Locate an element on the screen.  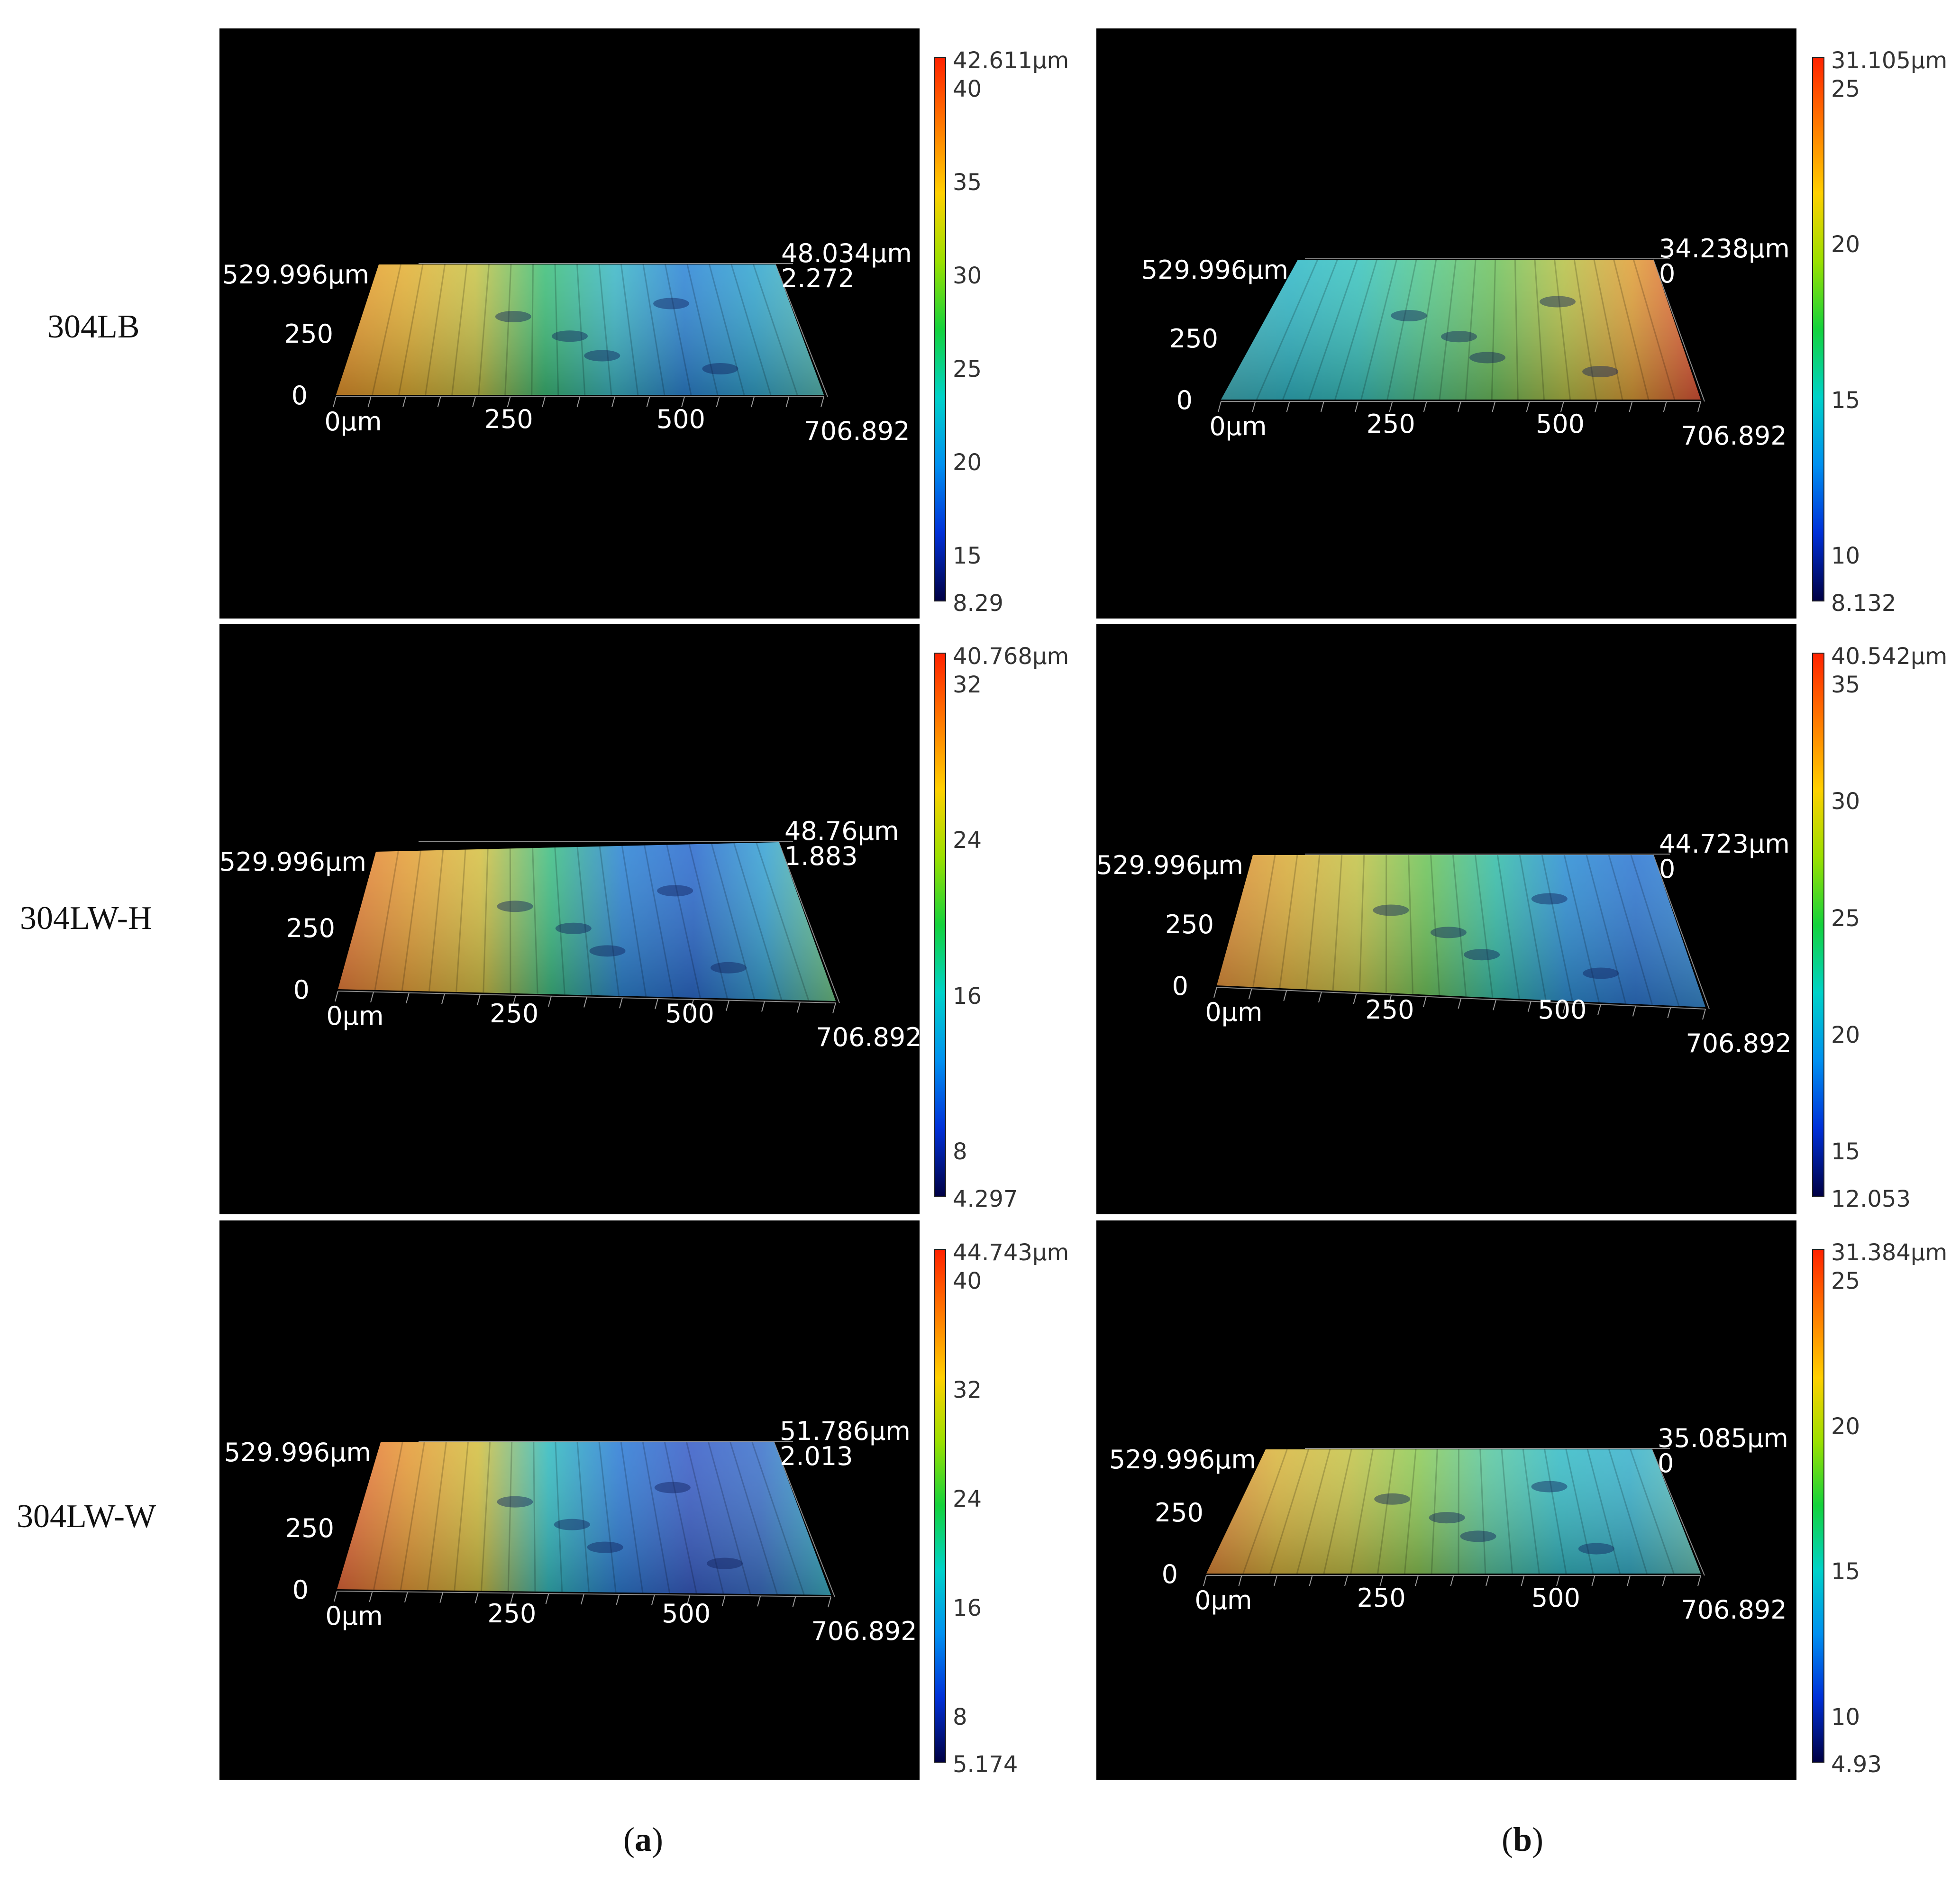
scale-max-label: 42.611µm is located at coordinates (1011, 60).